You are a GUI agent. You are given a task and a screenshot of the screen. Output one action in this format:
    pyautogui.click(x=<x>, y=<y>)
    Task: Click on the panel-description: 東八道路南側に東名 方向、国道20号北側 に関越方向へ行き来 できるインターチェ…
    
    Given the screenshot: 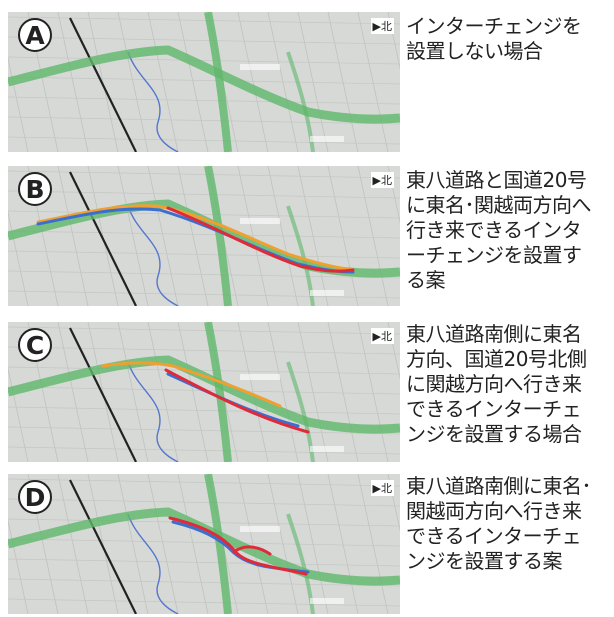 What is the action you would take?
    pyautogui.click(x=496, y=384)
    